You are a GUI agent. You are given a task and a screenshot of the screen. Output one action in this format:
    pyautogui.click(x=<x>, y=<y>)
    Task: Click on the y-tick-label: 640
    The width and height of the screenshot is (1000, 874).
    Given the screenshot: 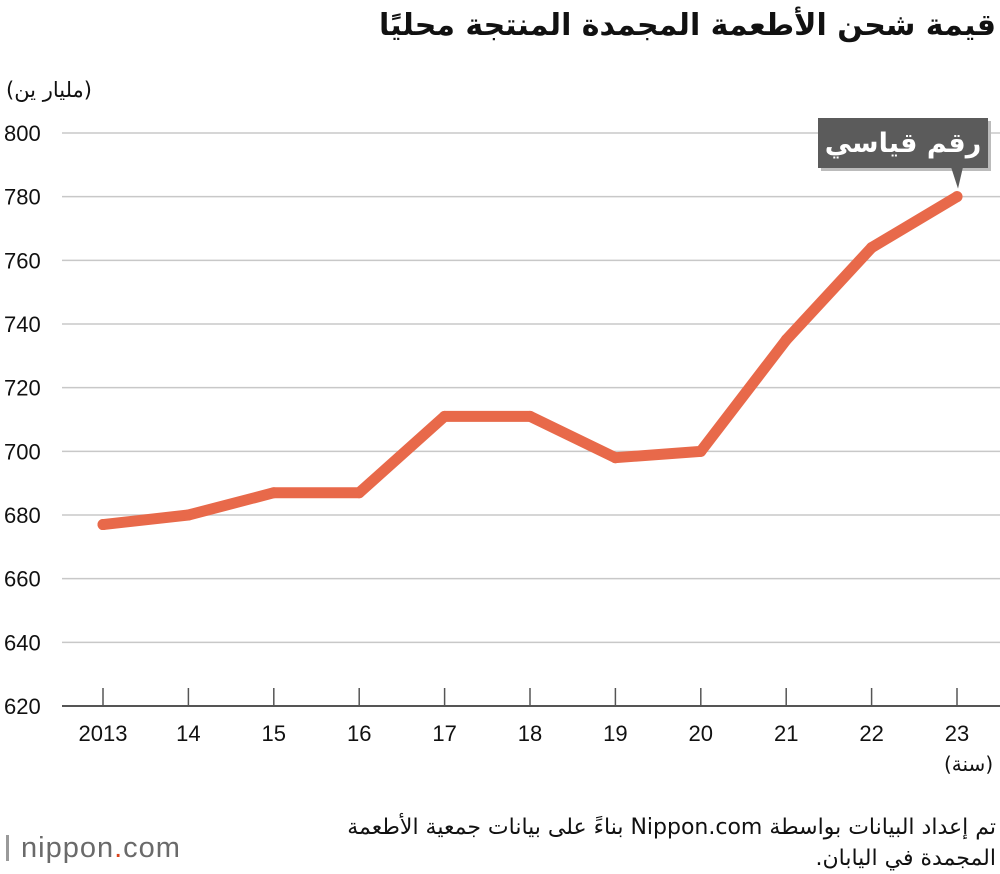 What is the action you would take?
    pyautogui.click(x=22, y=642)
    